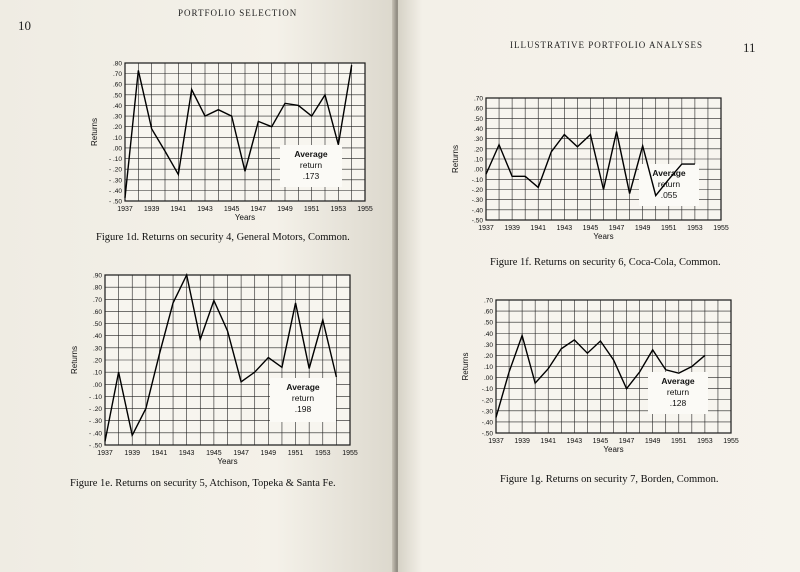  I want to click on average-return-label: .173, so click(311, 176).